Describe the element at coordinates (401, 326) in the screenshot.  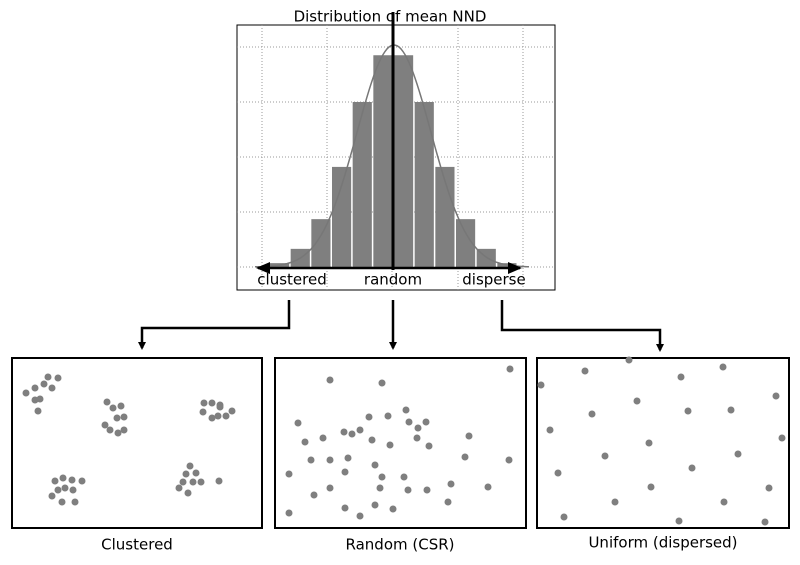
I see `connector-arrows` at that location.